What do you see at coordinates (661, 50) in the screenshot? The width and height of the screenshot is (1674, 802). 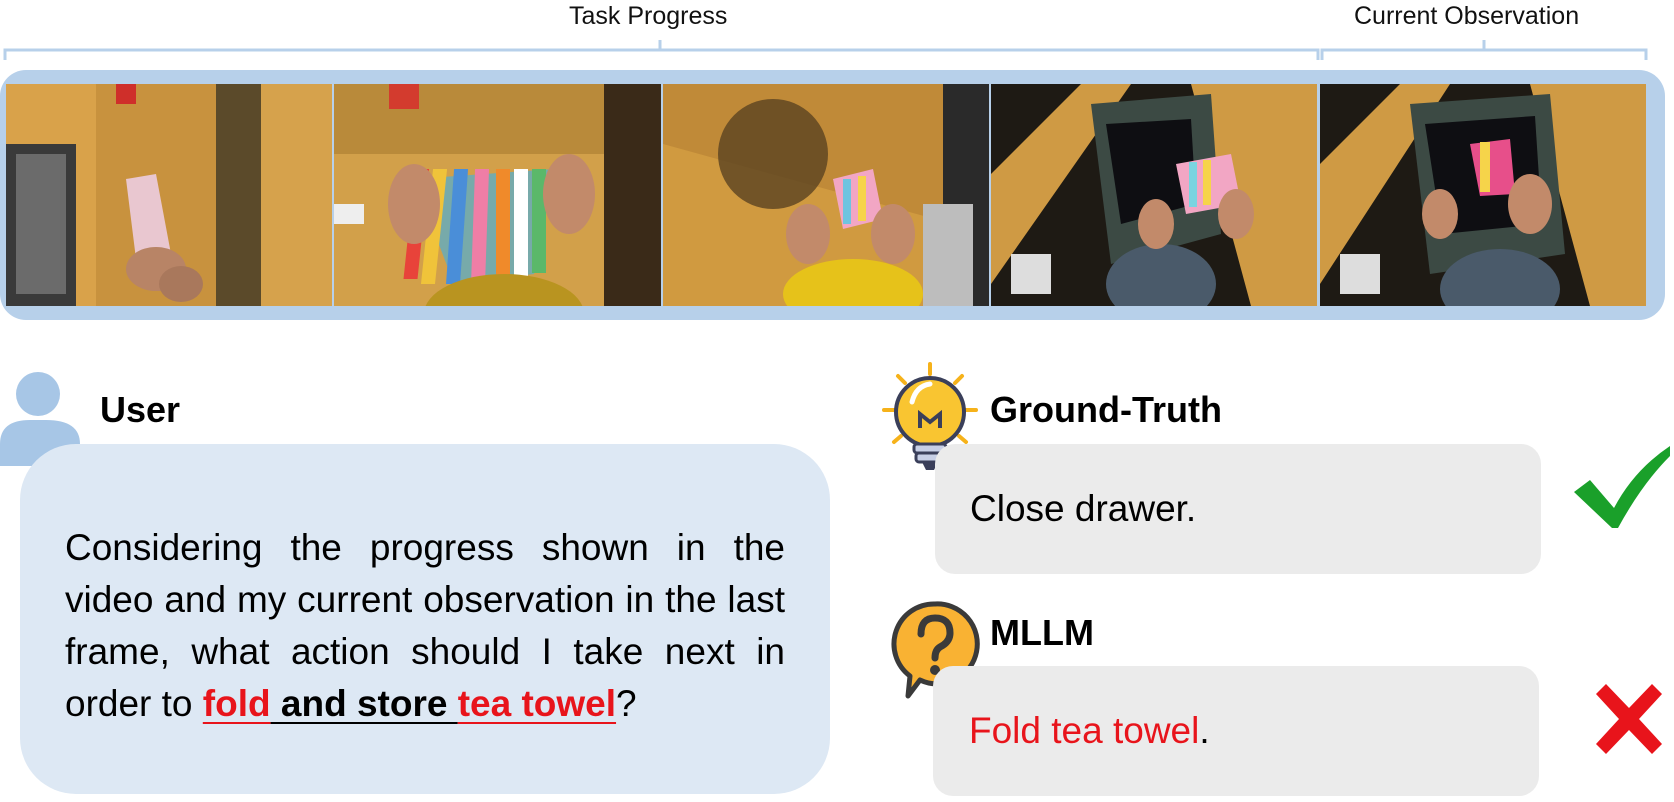 I see `task-progress-brace` at bounding box center [661, 50].